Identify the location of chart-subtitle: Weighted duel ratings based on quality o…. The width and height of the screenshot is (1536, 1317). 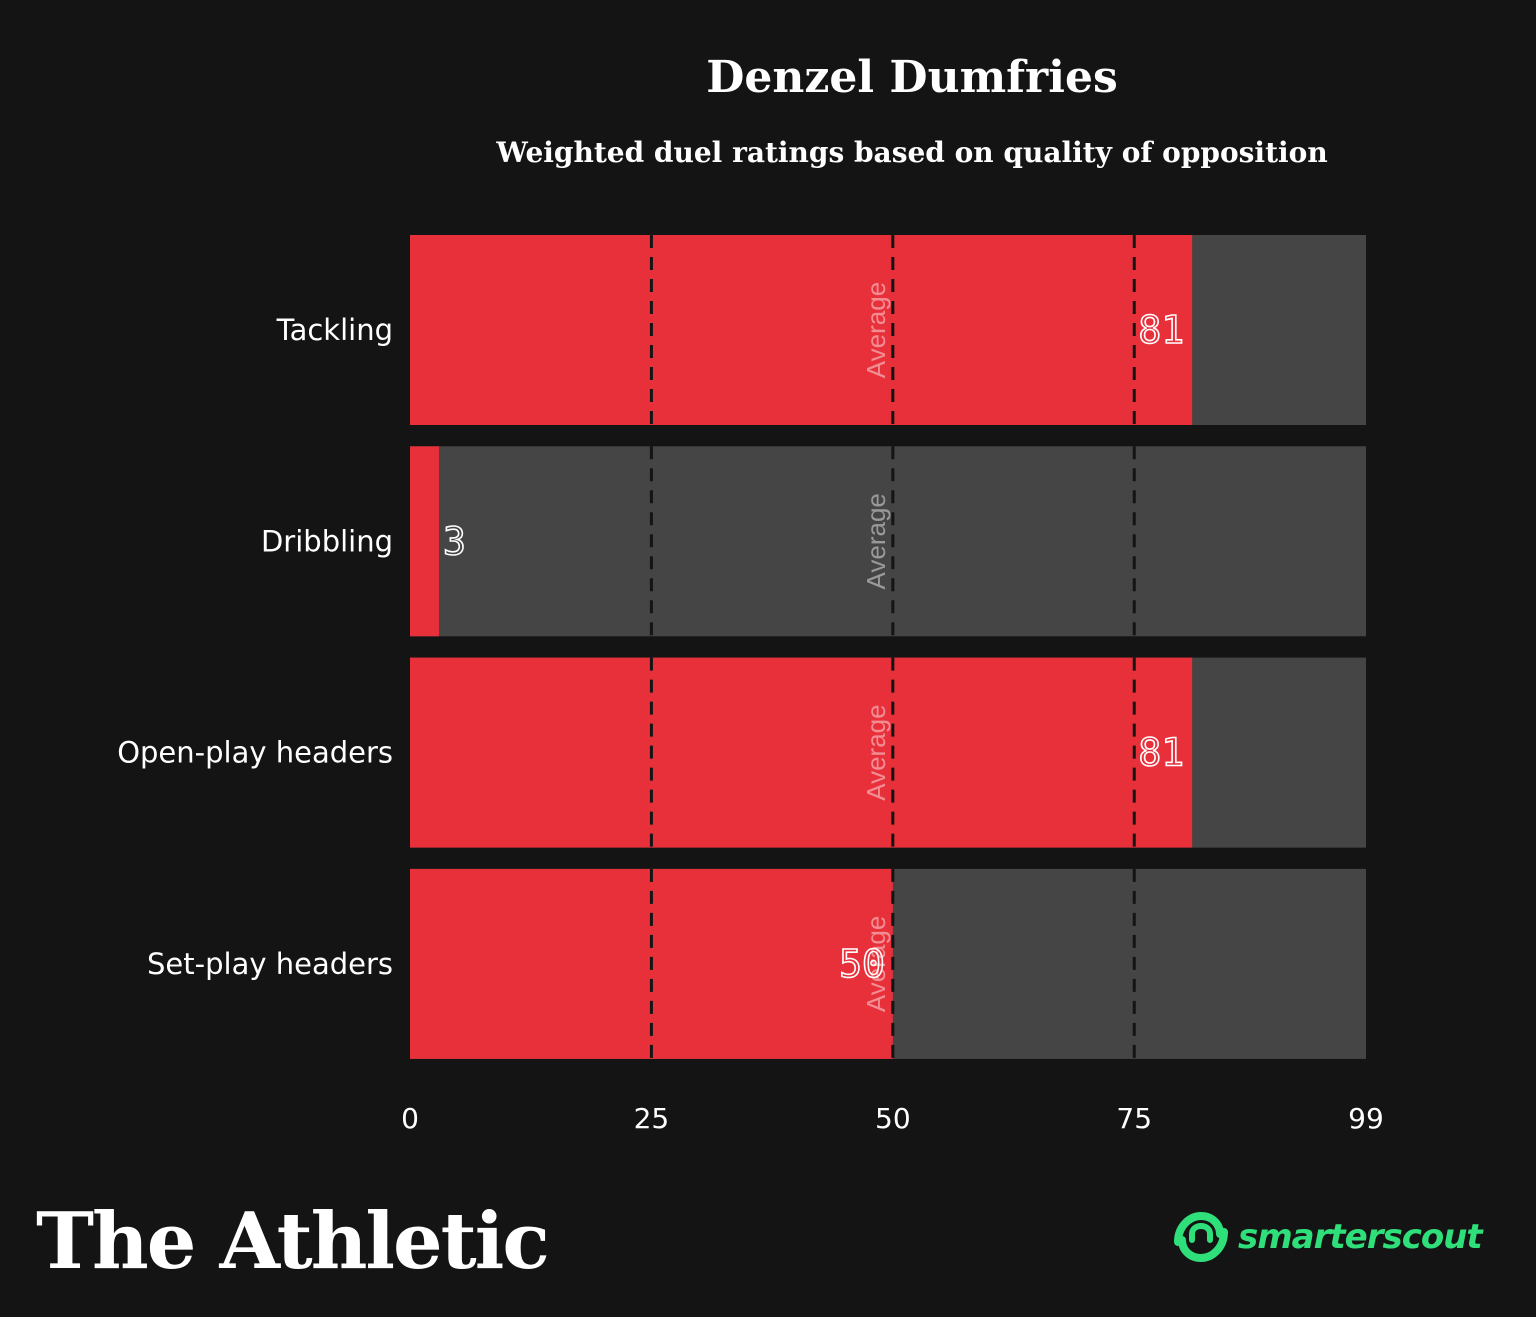
(912, 152).